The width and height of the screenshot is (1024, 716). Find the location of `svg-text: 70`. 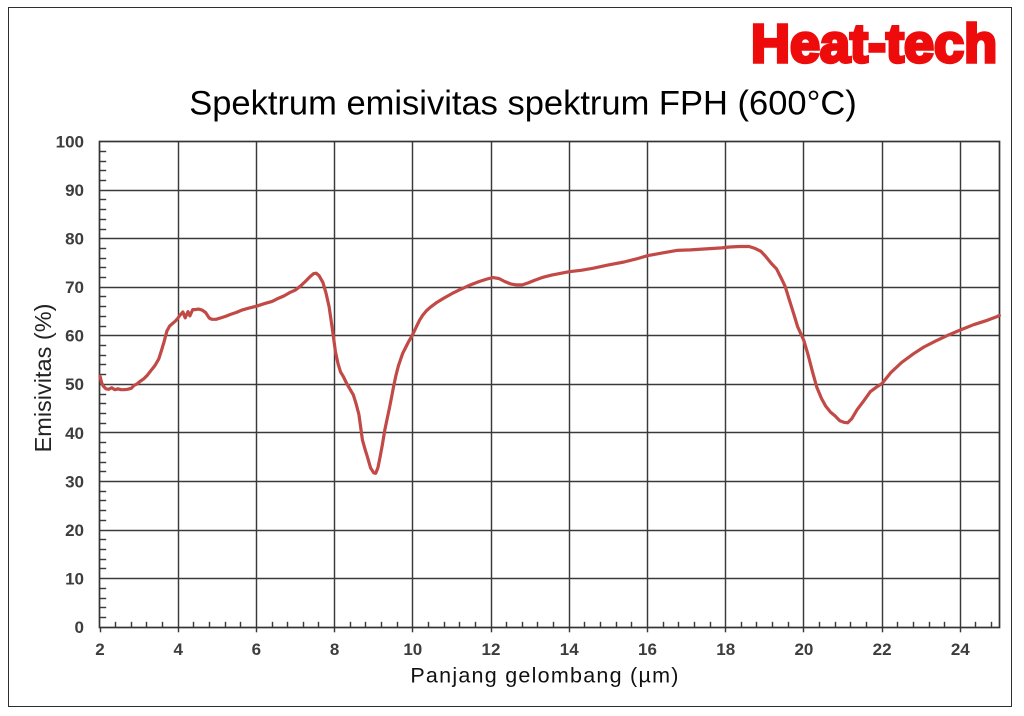

svg-text: 70 is located at coordinates (74, 287).